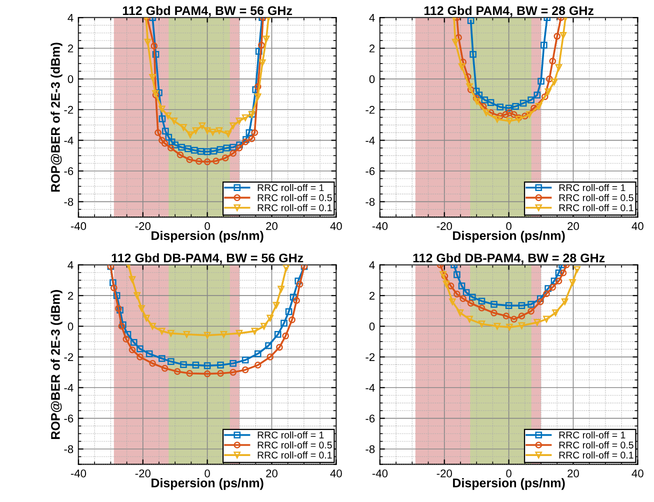  I want to click on x-tick-label: -40, so click(380, 226).